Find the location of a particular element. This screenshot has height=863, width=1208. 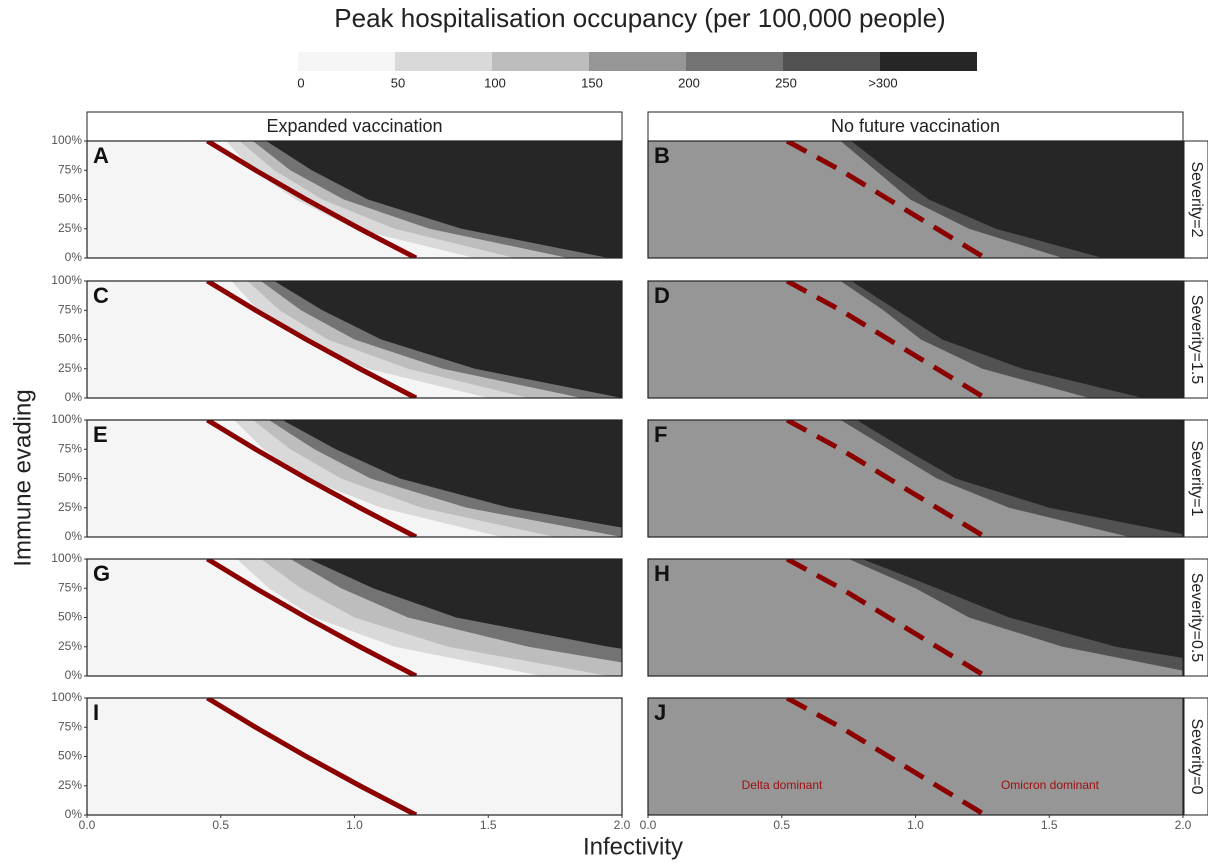

column-strip-label: No future vaccination is located at coordinates (915, 126).